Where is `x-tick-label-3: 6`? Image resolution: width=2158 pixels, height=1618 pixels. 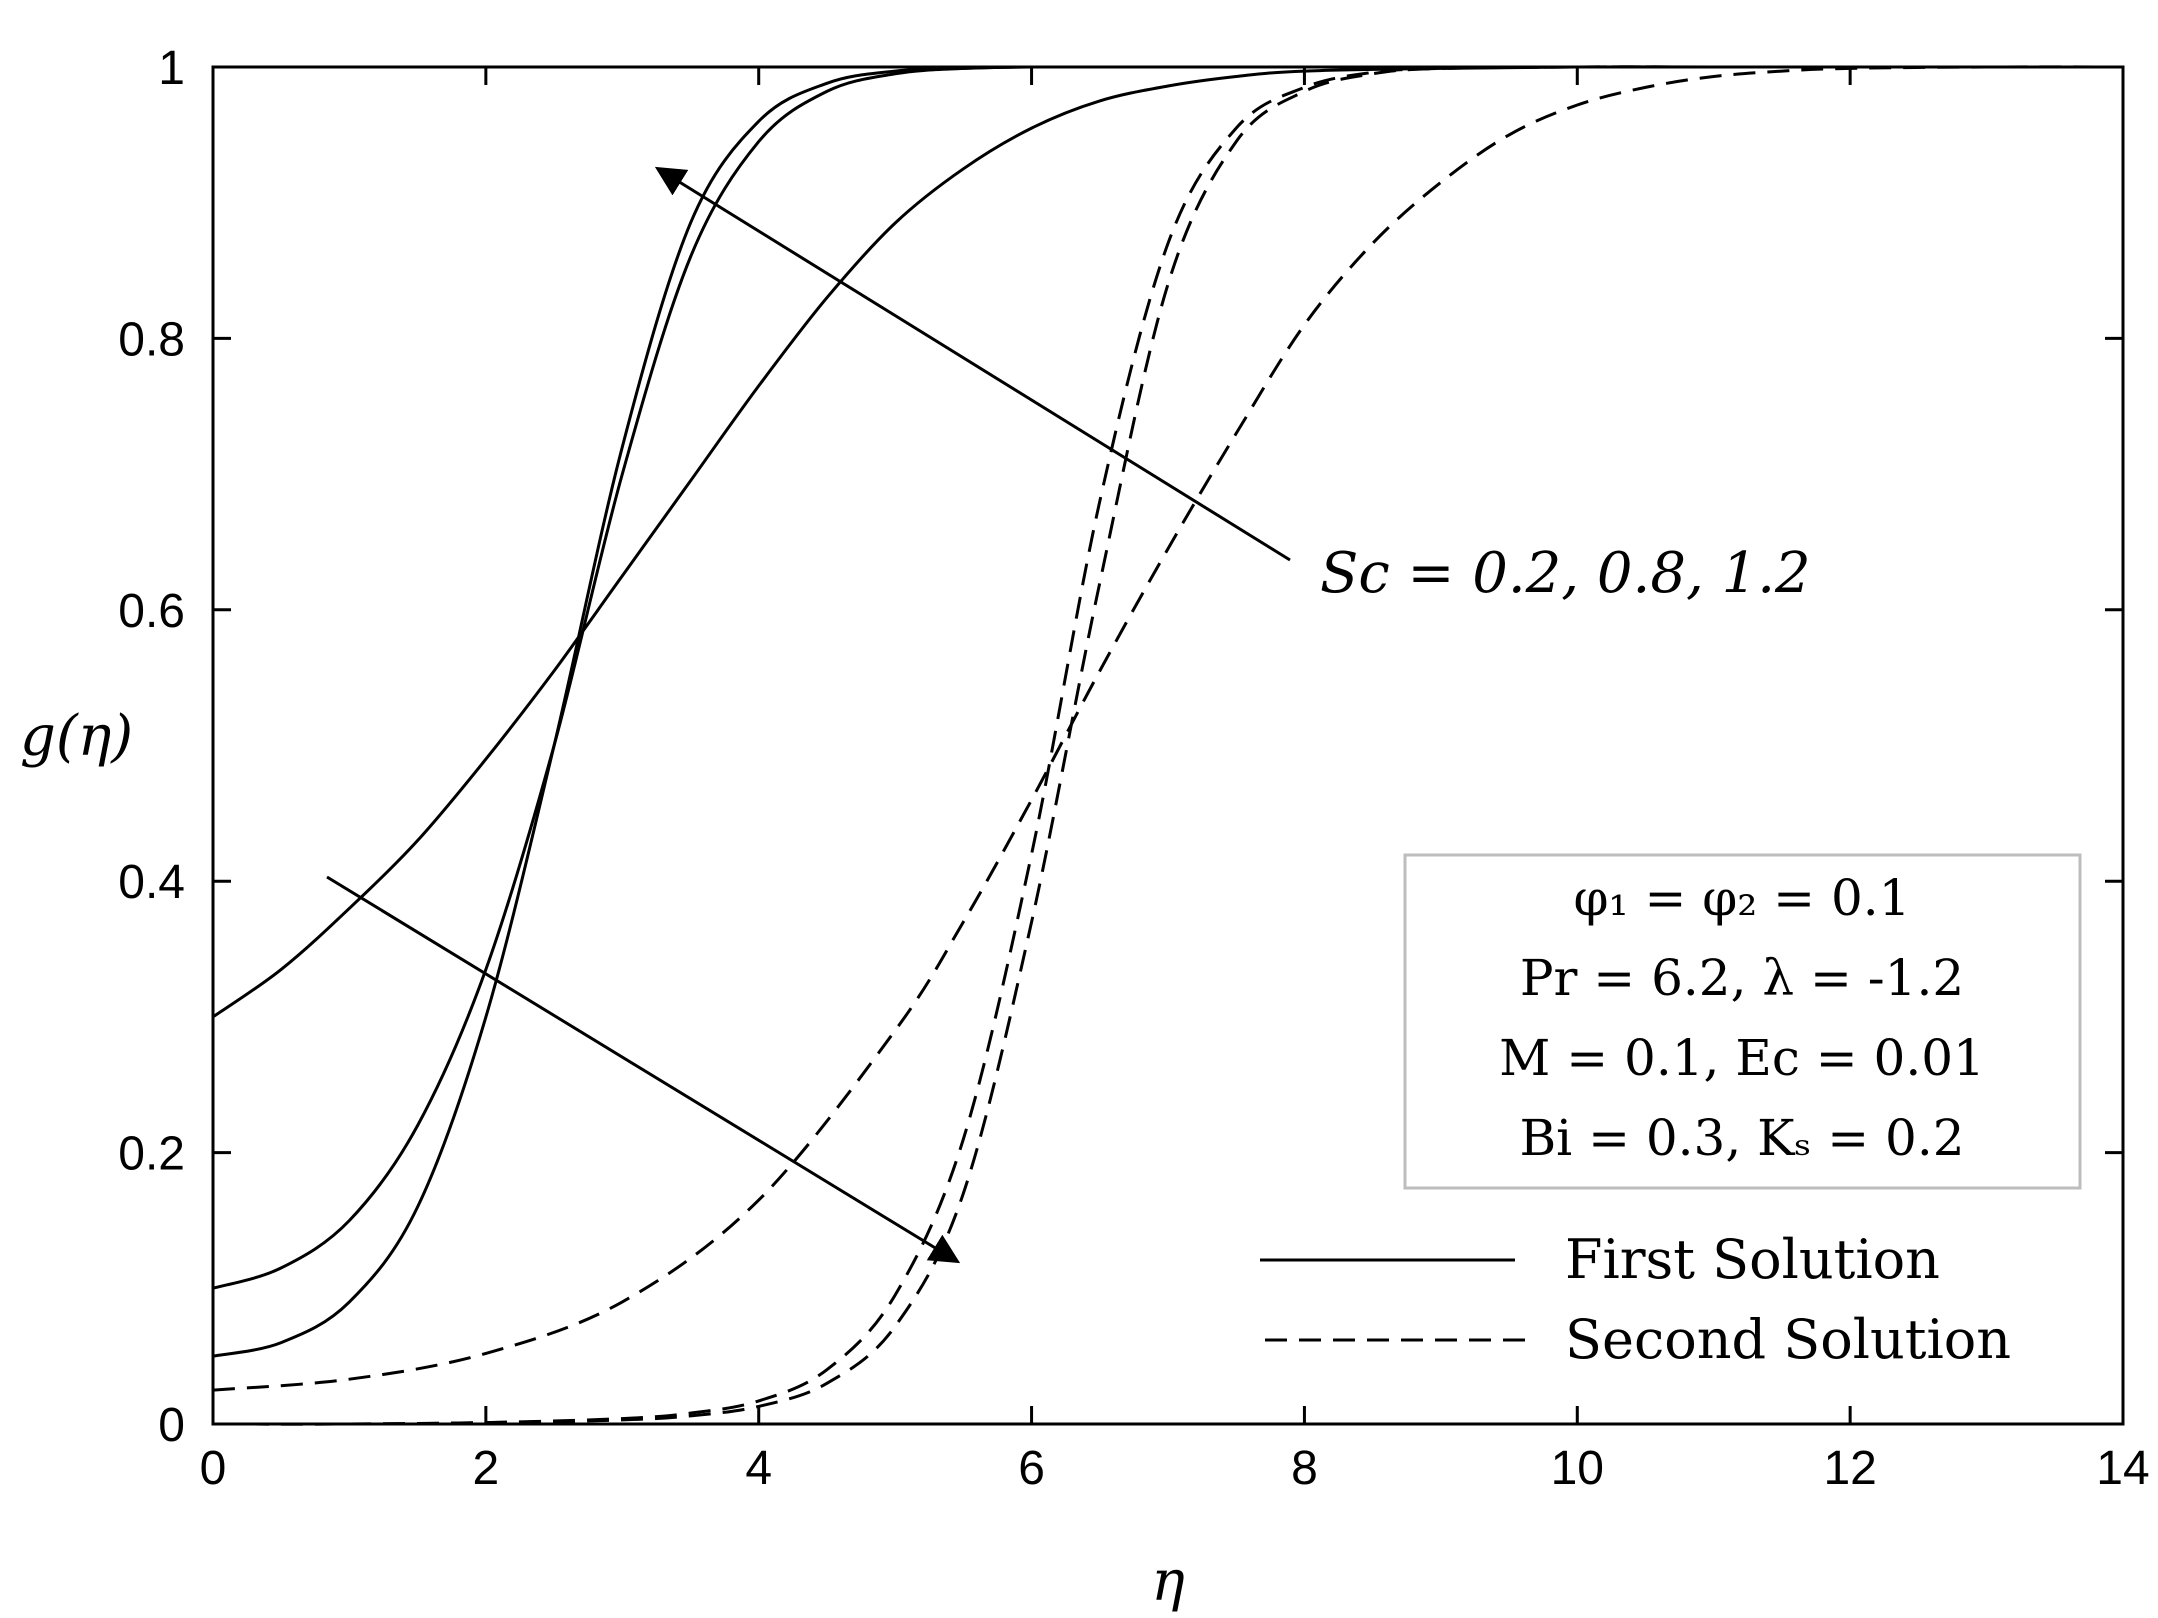 x-tick-label-3: 6 is located at coordinates (1031, 1468).